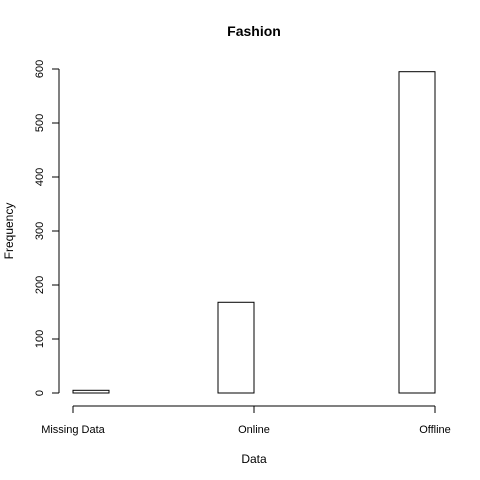 The height and width of the screenshot is (480, 480). Describe the element at coordinates (40, 393) in the screenshot. I see `y-tick-label: 0` at that location.